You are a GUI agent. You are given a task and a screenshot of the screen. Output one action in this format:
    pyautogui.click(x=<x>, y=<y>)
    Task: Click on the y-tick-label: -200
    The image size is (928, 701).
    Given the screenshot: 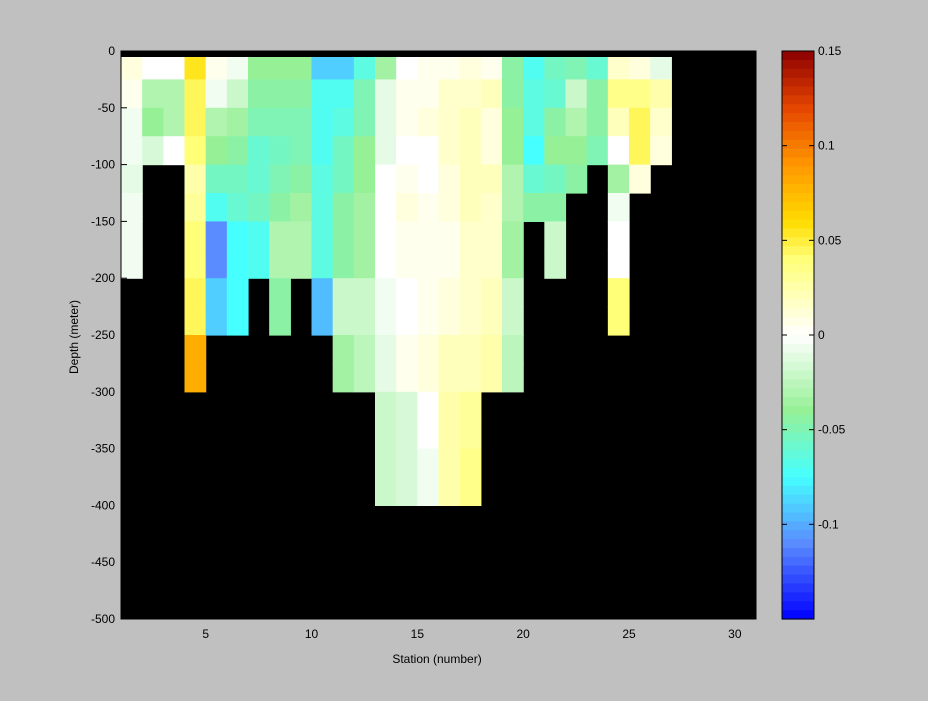 What is the action you would take?
    pyautogui.click(x=103, y=278)
    